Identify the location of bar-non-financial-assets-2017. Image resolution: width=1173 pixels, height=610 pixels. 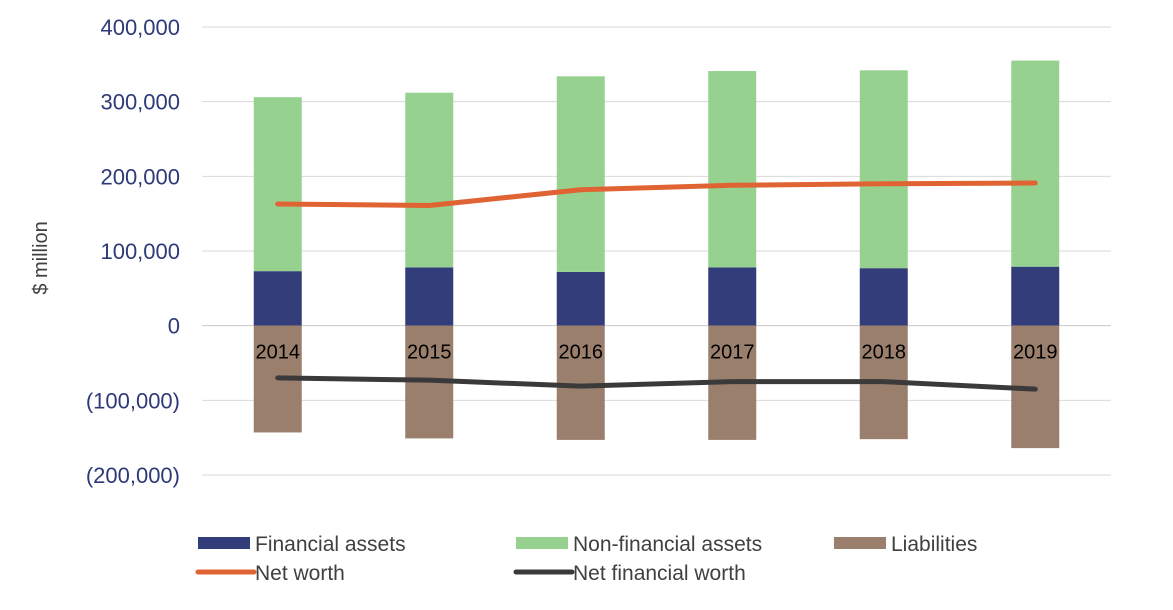
(732, 169).